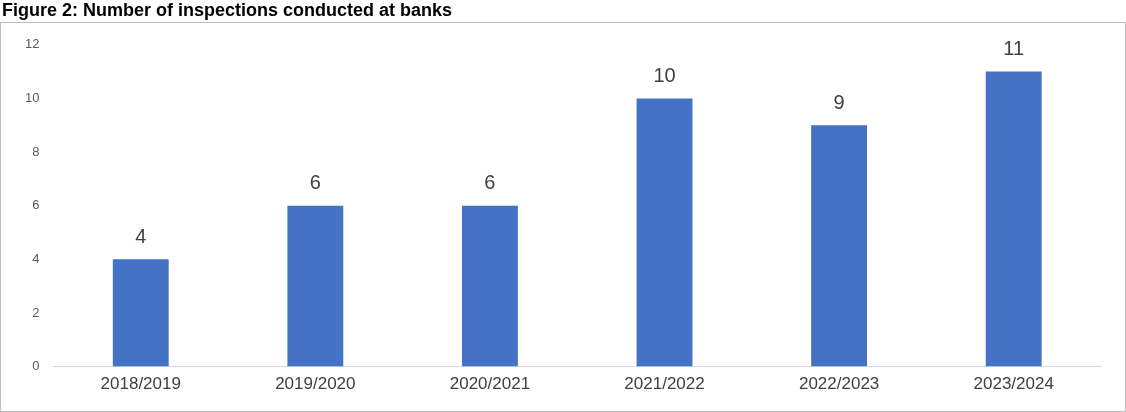  What do you see at coordinates (664, 384) in the screenshot?
I see `x-tick-label: 2021/2022` at bounding box center [664, 384].